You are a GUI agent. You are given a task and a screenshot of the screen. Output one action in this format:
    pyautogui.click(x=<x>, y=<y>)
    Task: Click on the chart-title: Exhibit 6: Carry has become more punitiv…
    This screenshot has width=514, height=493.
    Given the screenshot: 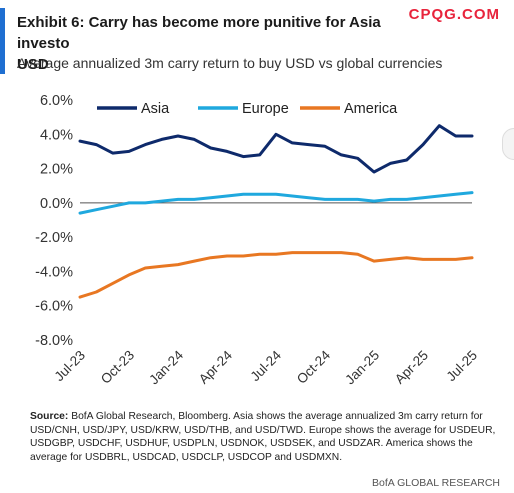 What is the action you would take?
    pyautogui.click(x=222, y=43)
    